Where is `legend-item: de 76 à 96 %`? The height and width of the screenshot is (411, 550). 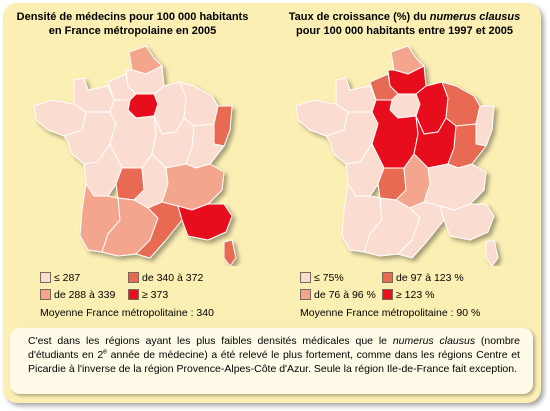 legend-item: de 76 à 96 % is located at coordinates (338, 295).